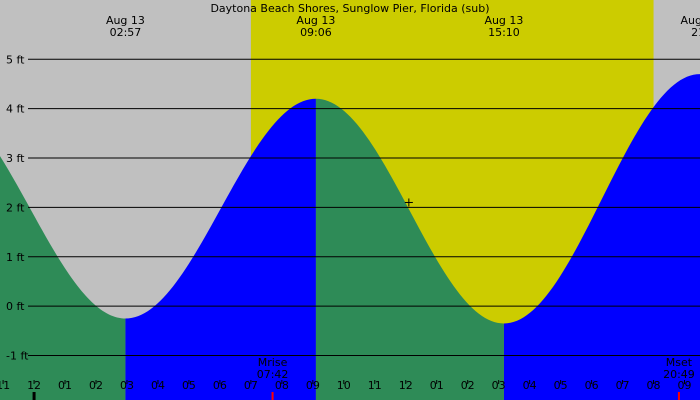  Describe the element at coordinates (408, 202) in the screenshot. I see `cursor-crosshair` at that location.